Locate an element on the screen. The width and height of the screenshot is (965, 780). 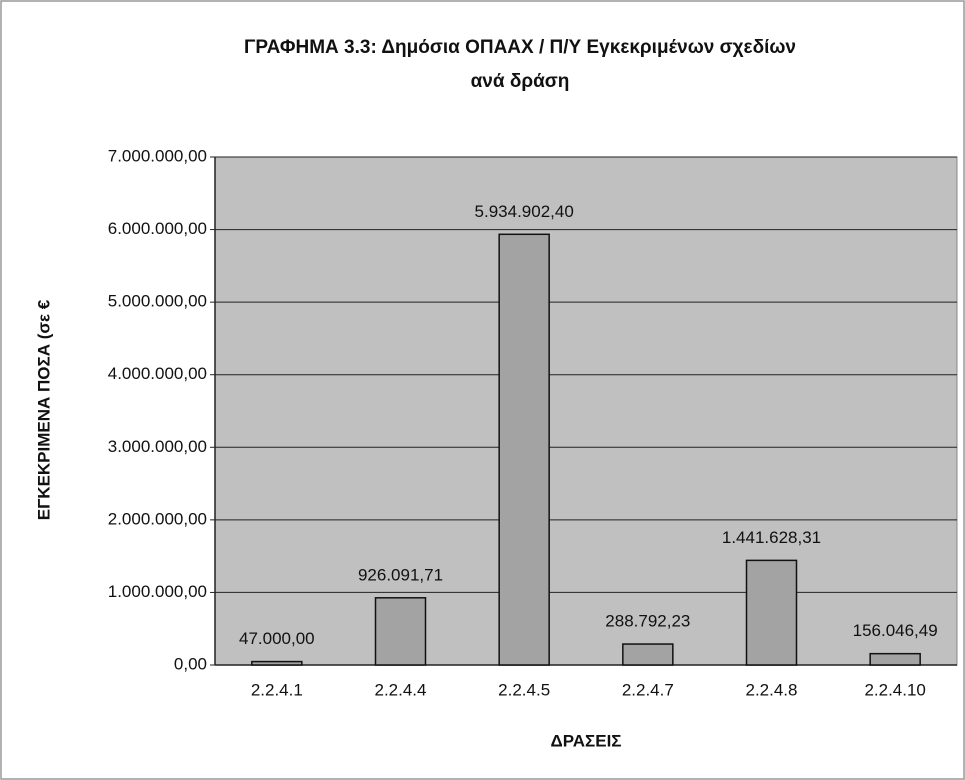
y-tick-label: 7.000.000,00 is located at coordinates (157, 155).